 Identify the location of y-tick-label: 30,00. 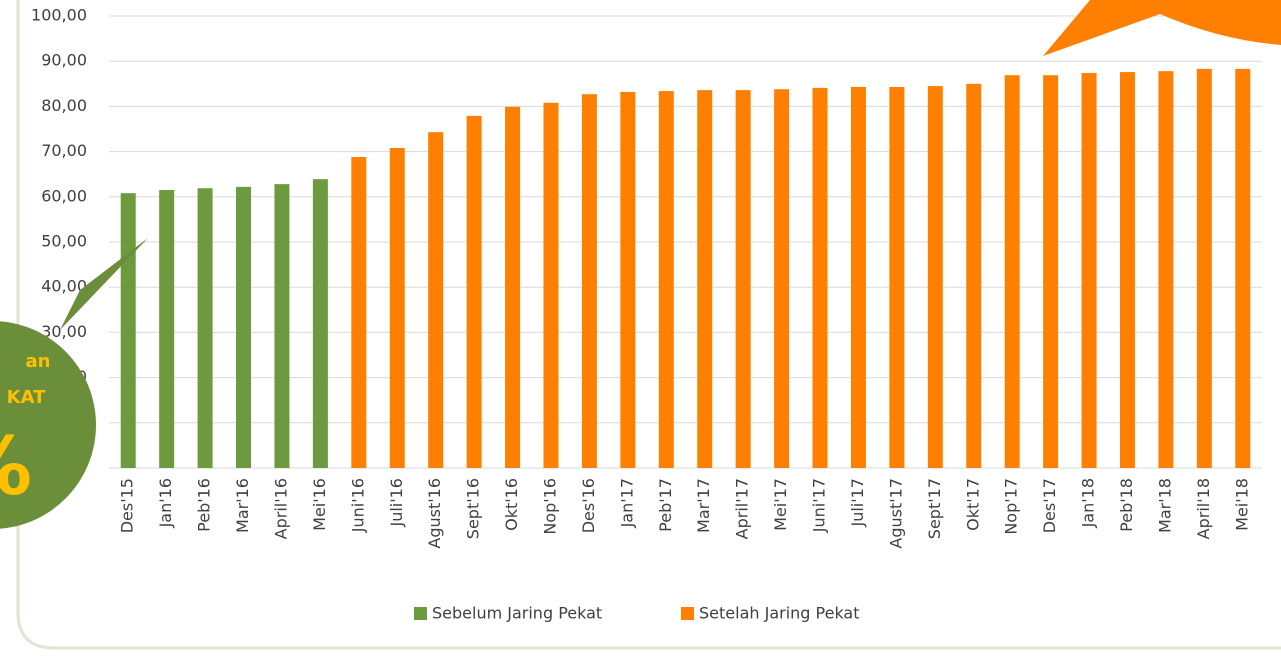
(64, 331).